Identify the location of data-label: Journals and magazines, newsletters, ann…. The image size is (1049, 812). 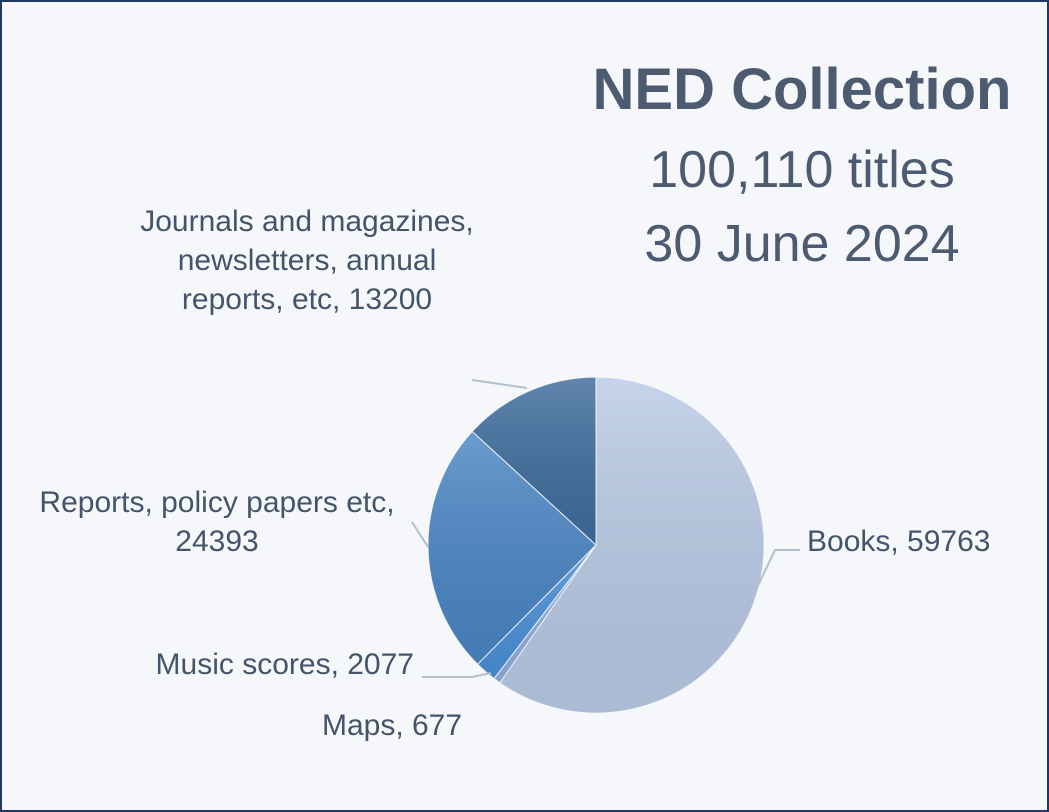
(307, 260).